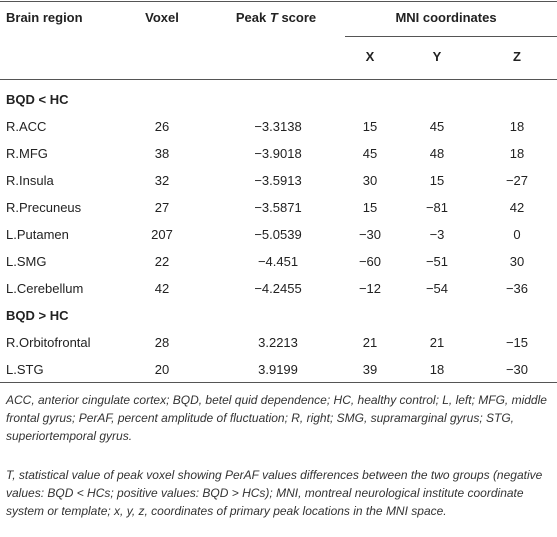 This screenshot has height=537, width=557. I want to click on header-cell: MNI coordinates, so click(446, 17).